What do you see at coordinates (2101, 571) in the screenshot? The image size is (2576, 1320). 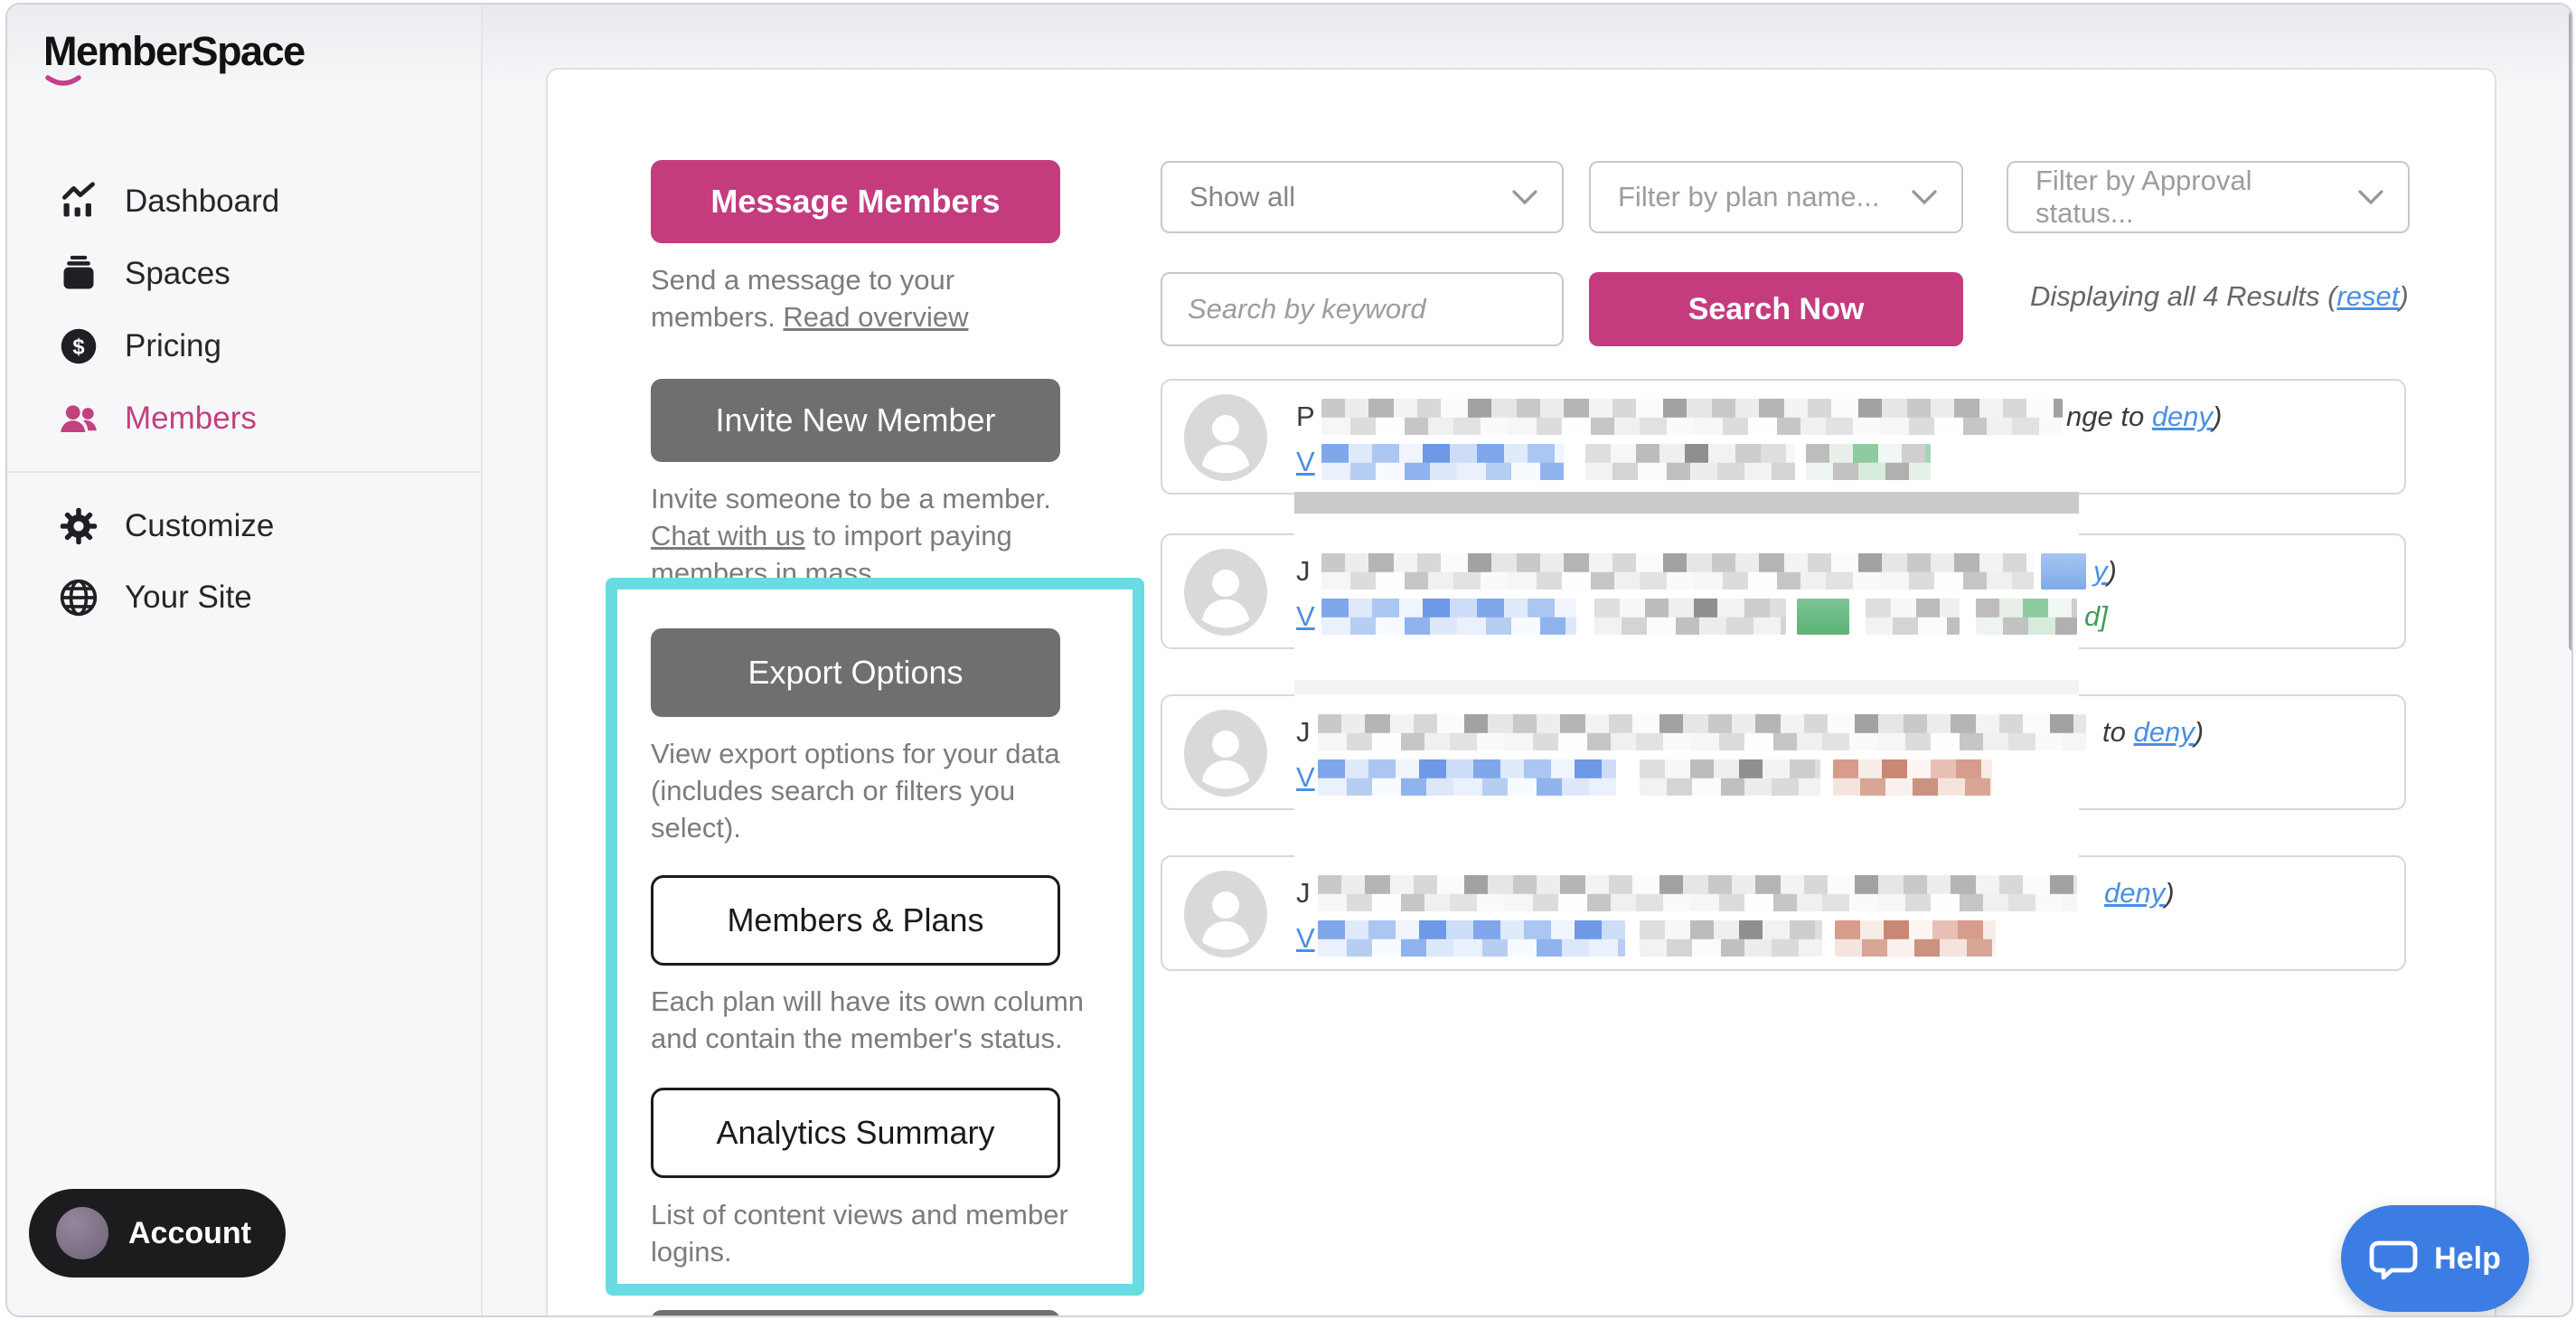 I see `deny-link: y` at bounding box center [2101, 571].